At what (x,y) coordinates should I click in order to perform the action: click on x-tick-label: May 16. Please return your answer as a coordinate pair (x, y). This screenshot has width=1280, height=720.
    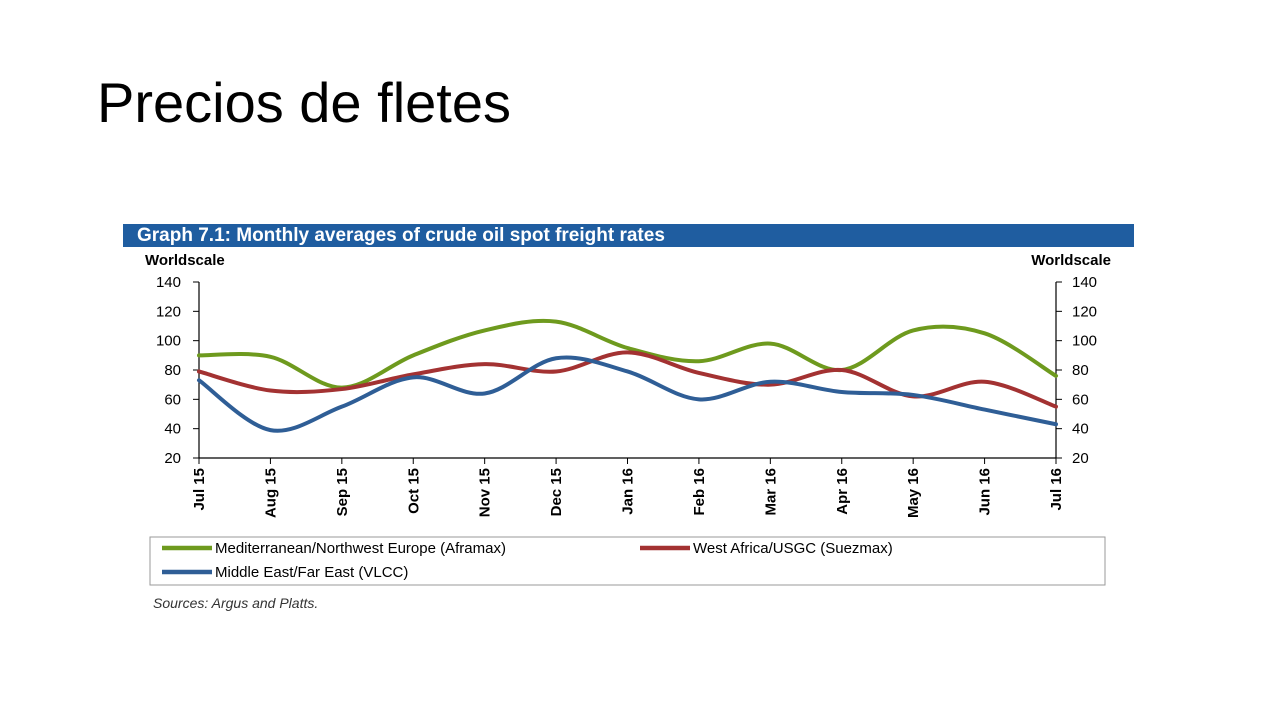
    Looking at the image, I should click on (913, 493).